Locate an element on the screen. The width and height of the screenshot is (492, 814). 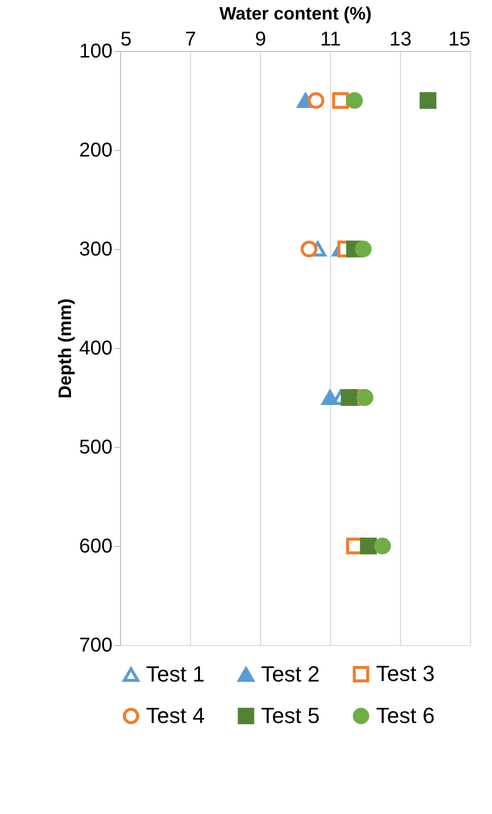
legend-label: Test 4 is located at coordinates (175, 715).